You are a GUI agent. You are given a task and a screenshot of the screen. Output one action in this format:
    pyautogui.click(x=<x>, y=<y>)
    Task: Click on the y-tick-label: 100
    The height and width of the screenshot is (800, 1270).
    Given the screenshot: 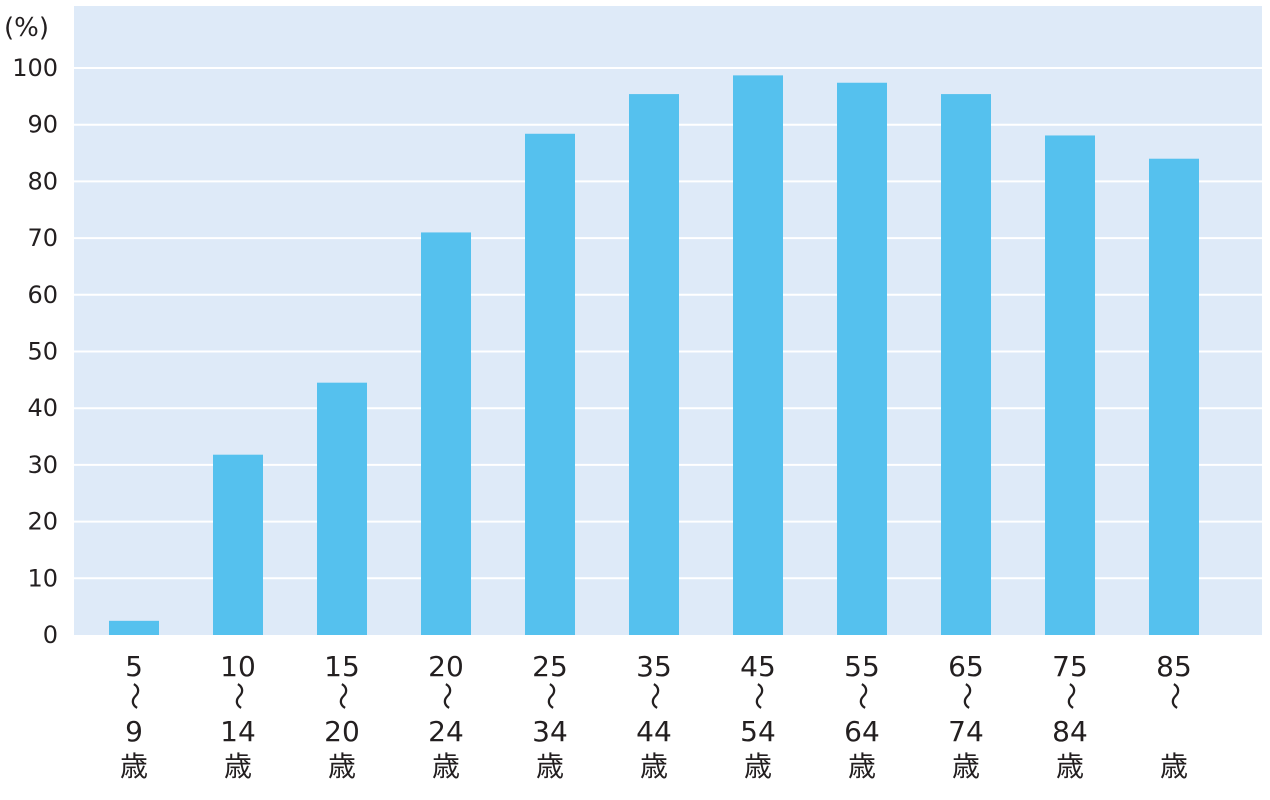 What is the action you would take?
    pyautogui.click(x=35, y=68)
    